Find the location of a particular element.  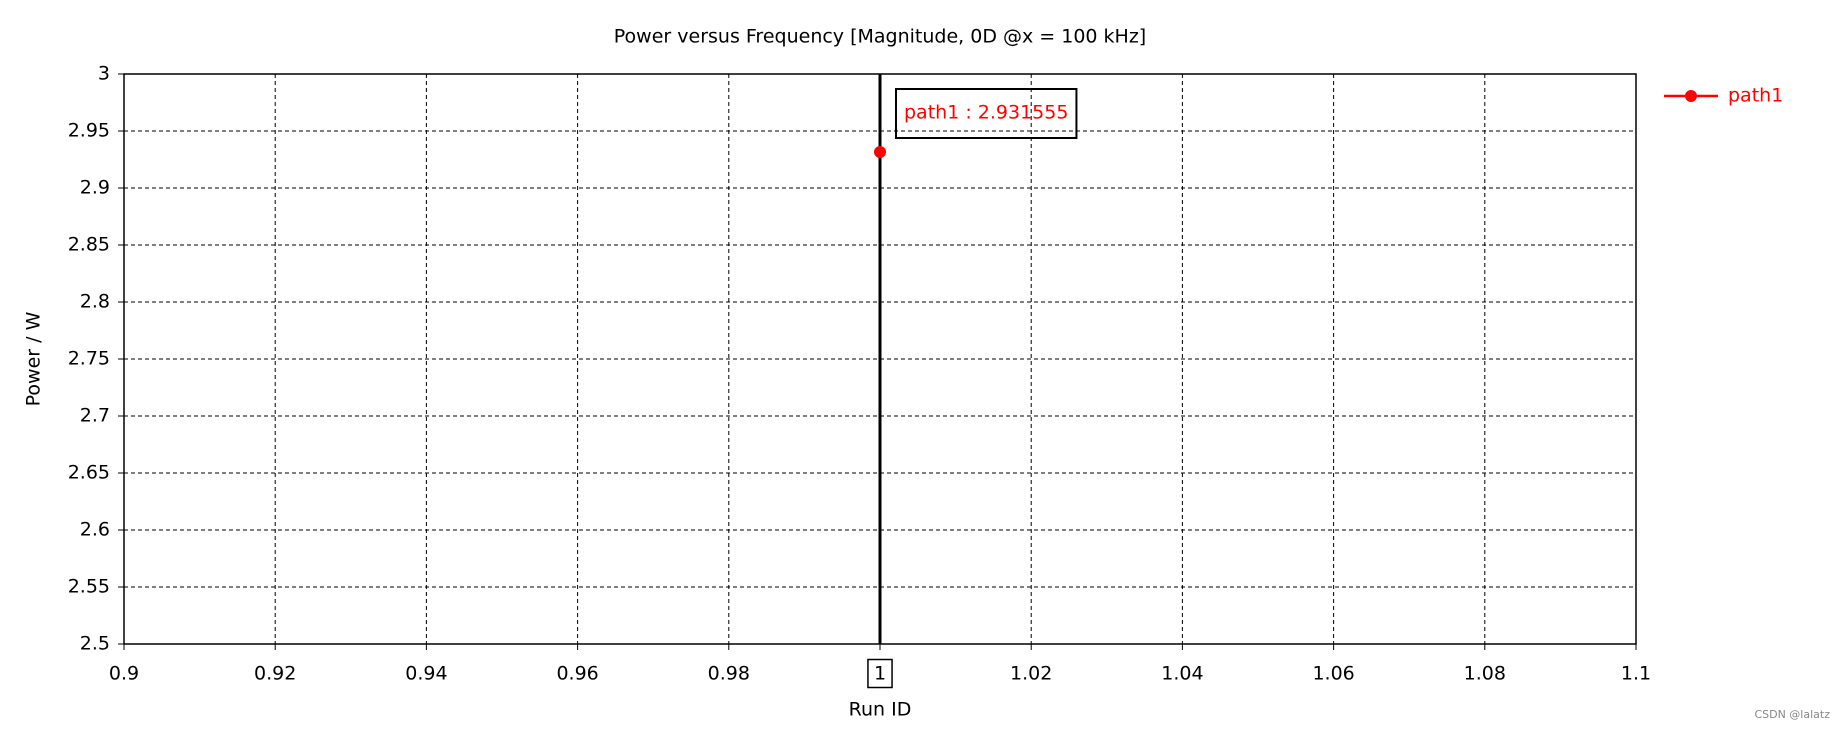

marker-label: path1 : 2.931555 is located at coordinates (986, 113).